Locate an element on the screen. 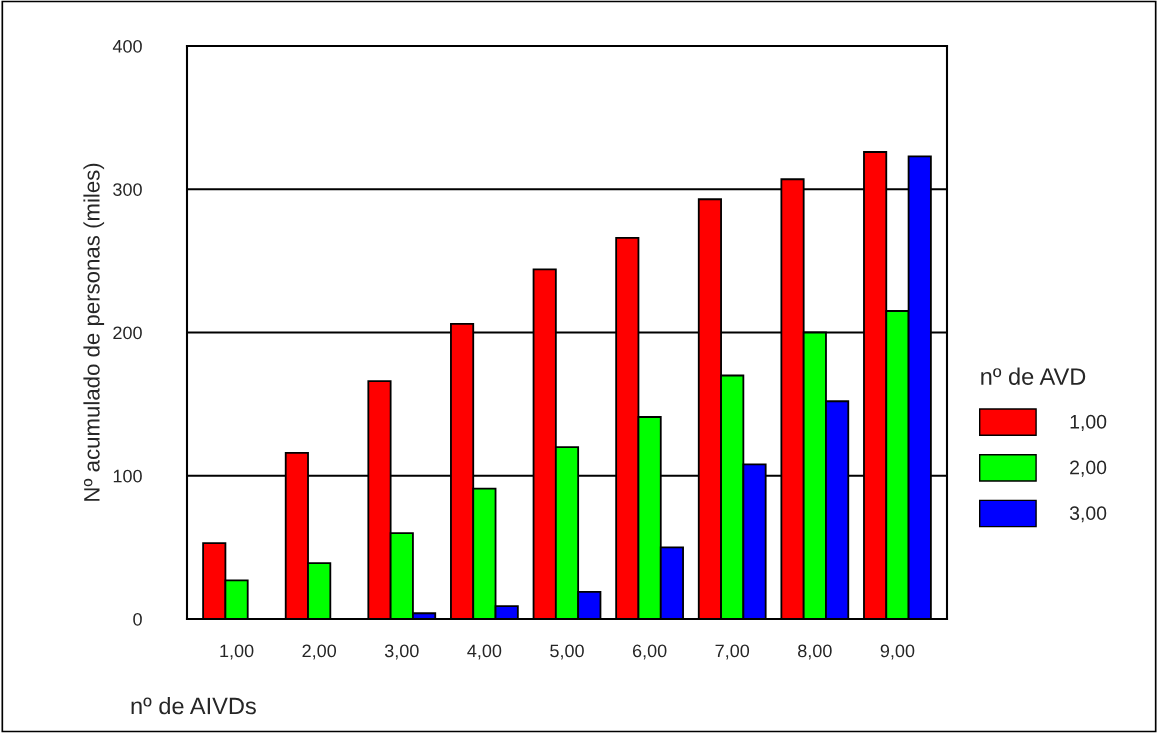  y-tick-label: 0 is located at coordinates (137, 619).